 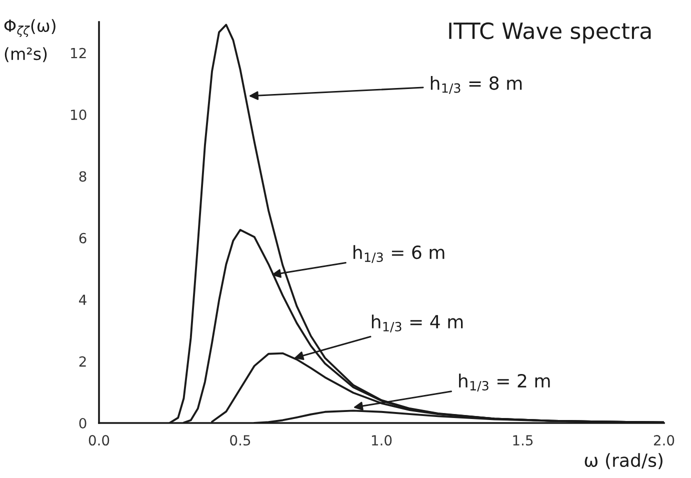 What do you see at coordinates (504, 383) in the screenshot?
I see `annotation: h$_{1/3}$ = 2 m` at bounding box center [504, 383].